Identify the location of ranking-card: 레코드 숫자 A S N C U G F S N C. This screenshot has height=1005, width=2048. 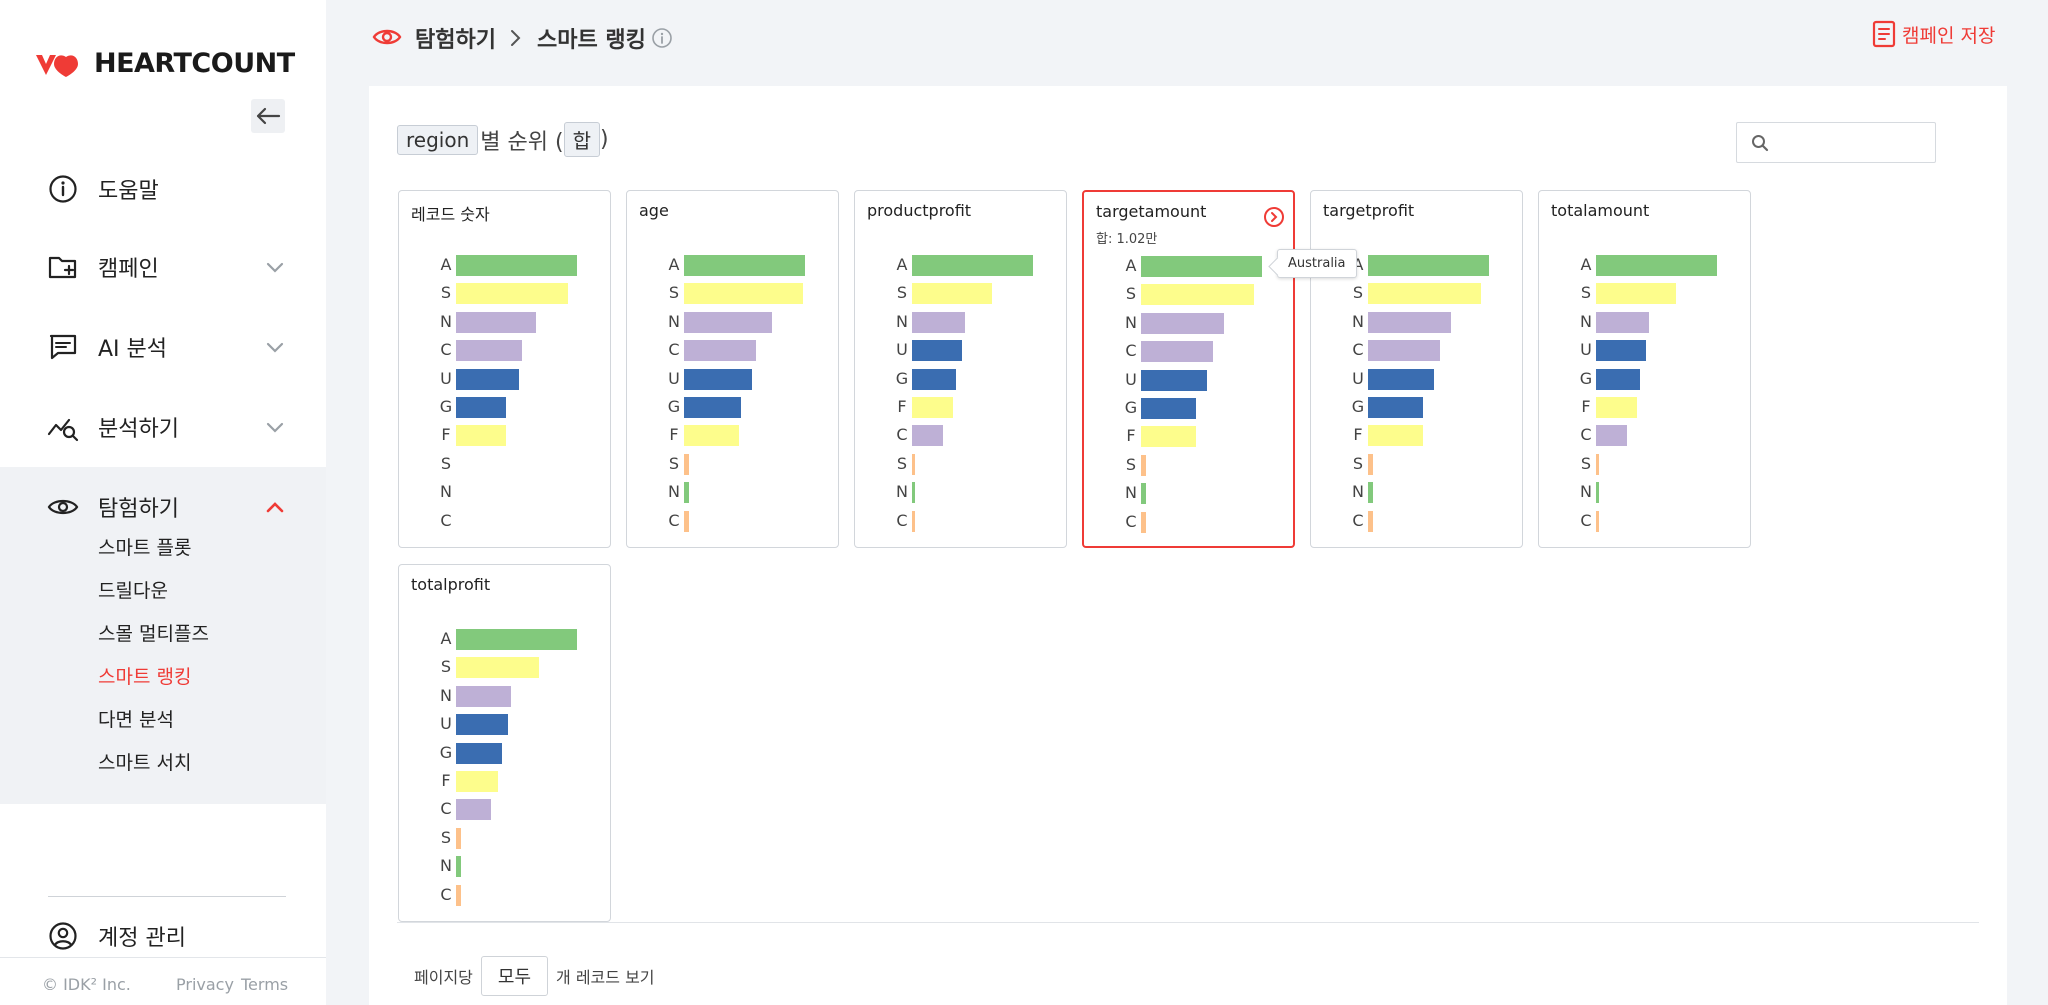
(504, 369).